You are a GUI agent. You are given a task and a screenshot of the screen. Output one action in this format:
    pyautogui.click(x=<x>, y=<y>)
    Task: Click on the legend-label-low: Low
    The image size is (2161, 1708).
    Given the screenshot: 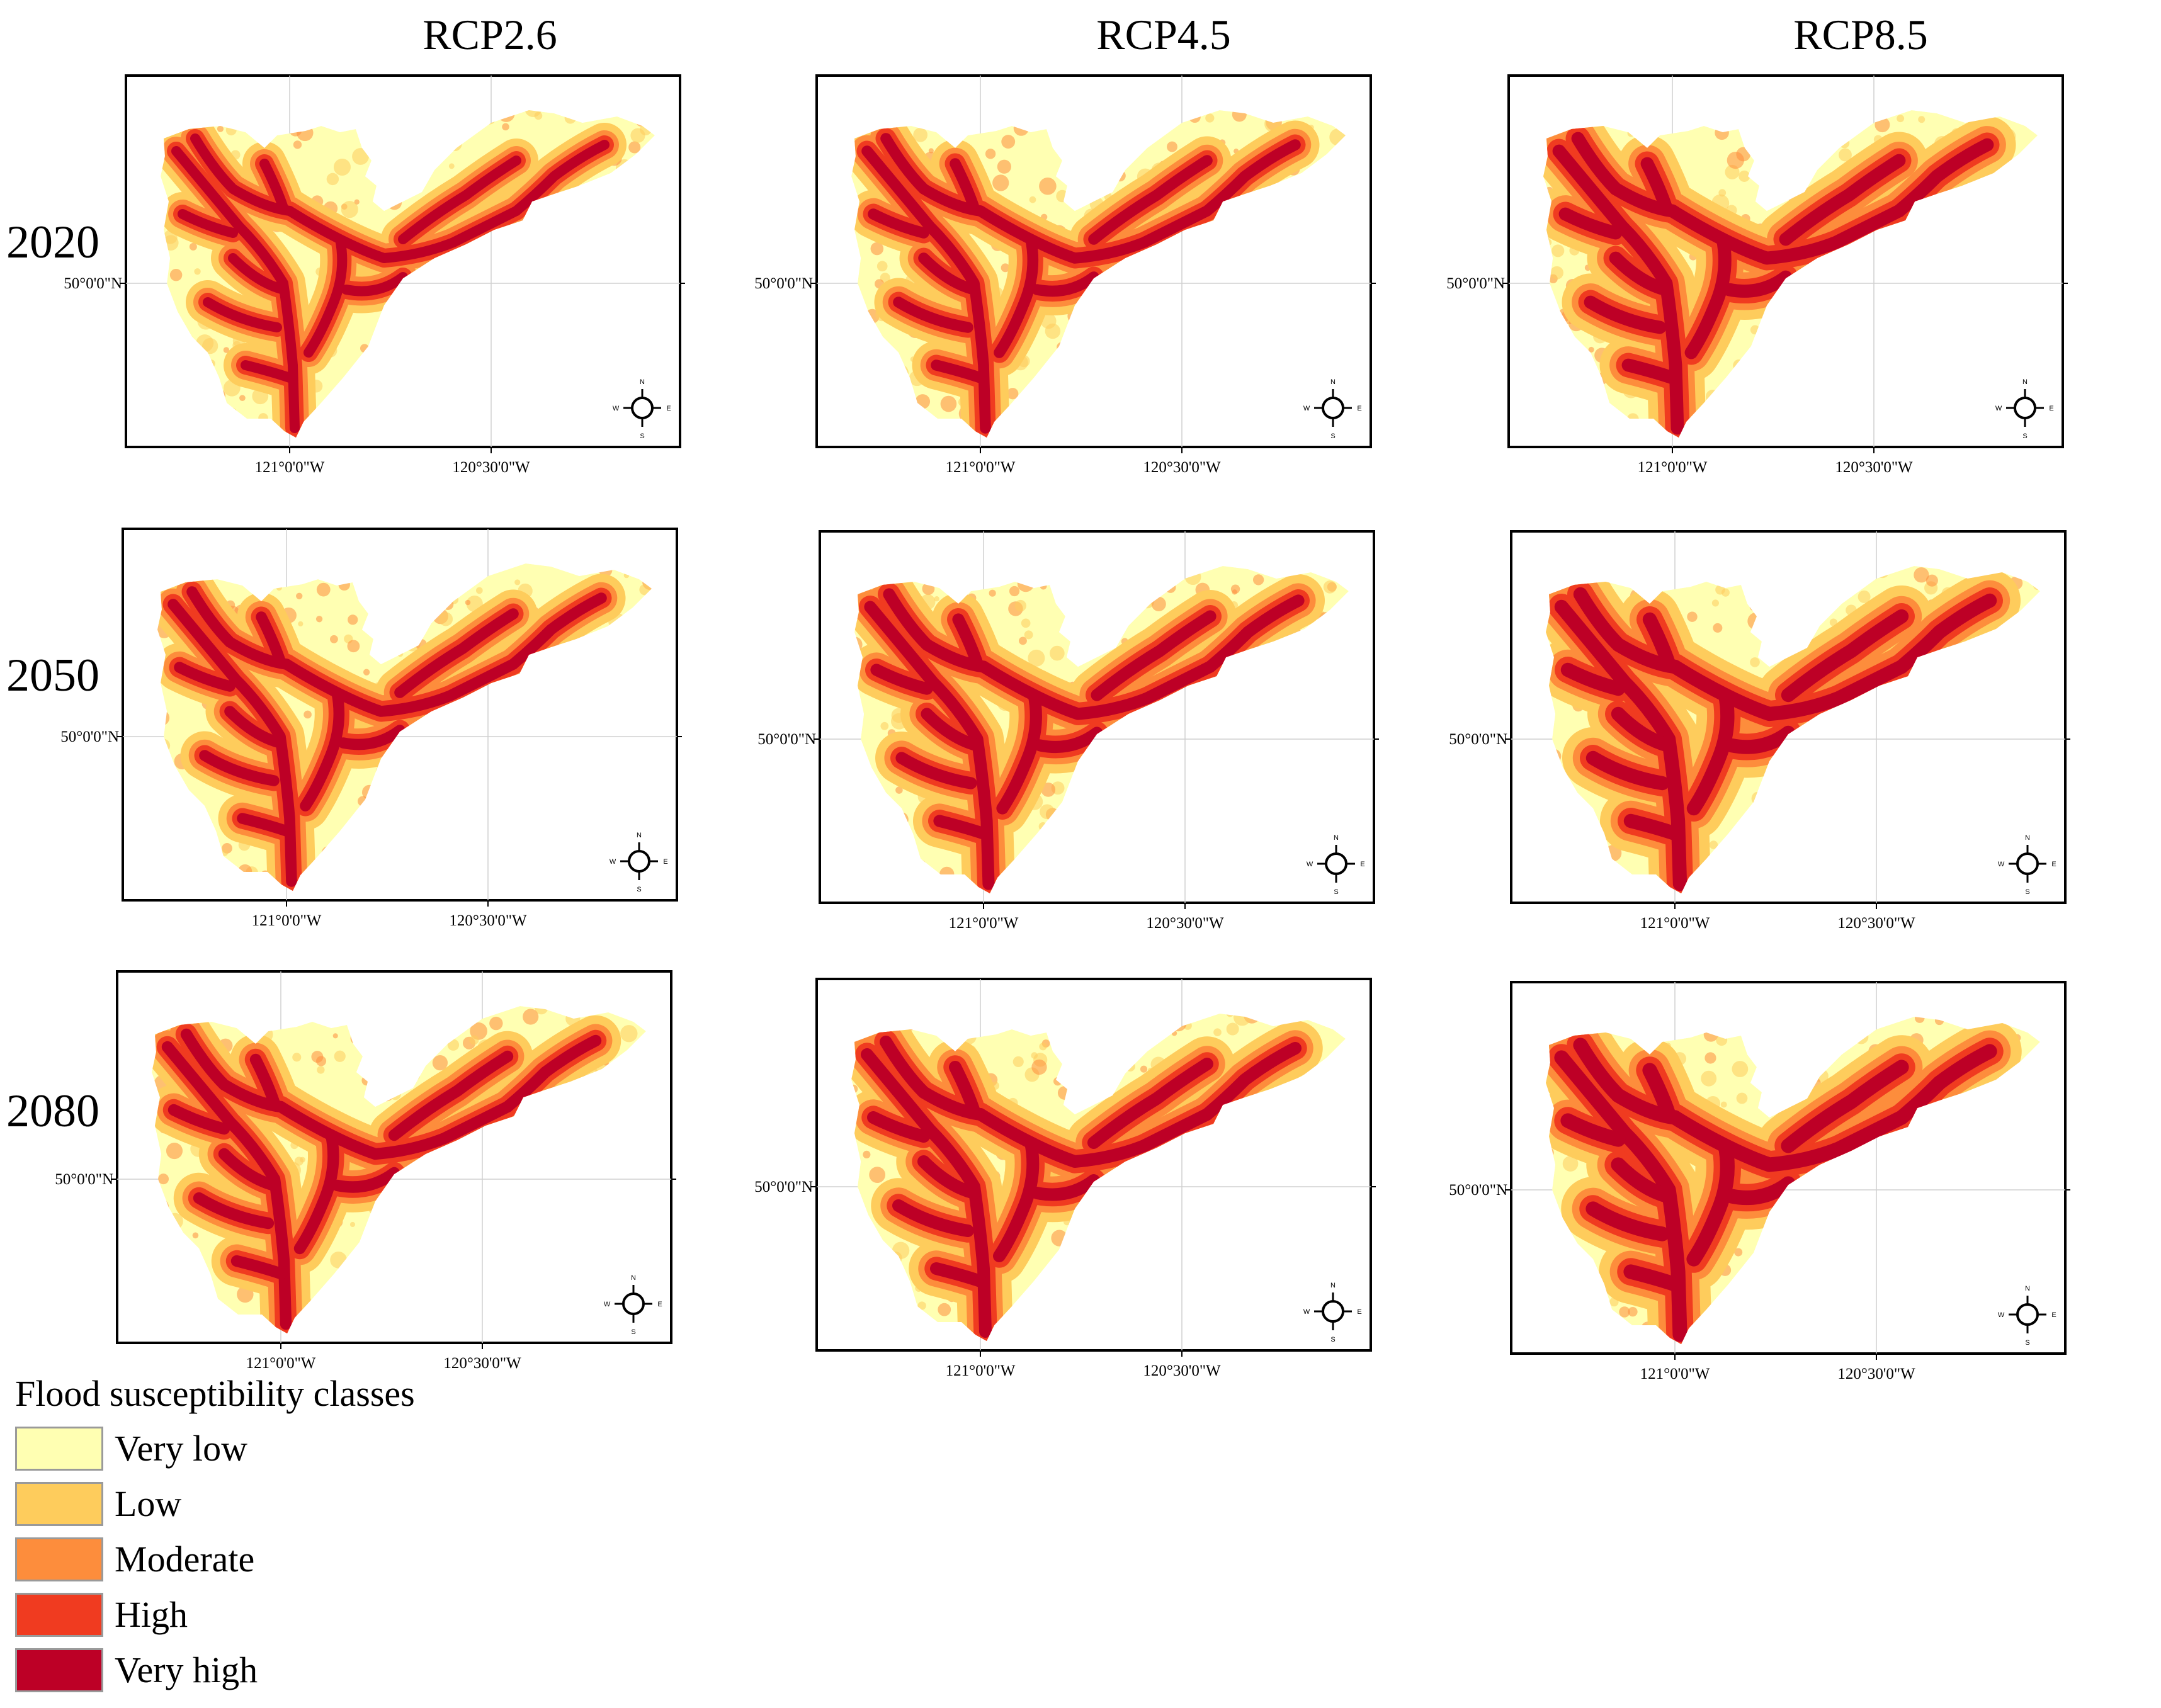 What is the action you would take?
    pyautogui.click(x=148, y=1503)
    